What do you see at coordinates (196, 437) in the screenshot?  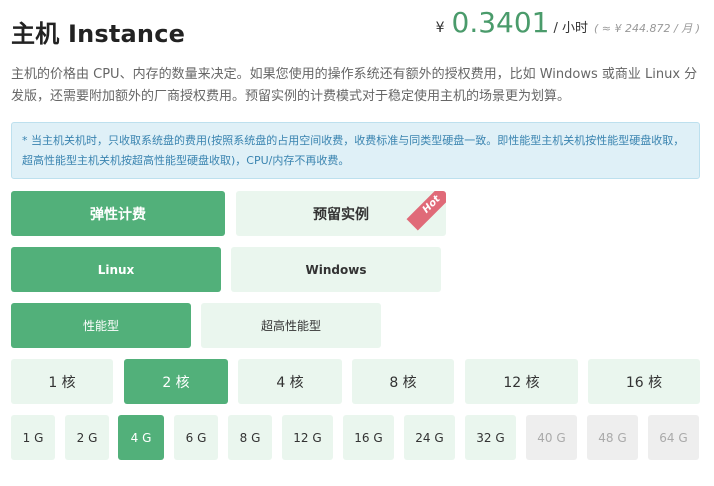 I see `mem-option-6g: 6 G` at bounding box center [196, 437].